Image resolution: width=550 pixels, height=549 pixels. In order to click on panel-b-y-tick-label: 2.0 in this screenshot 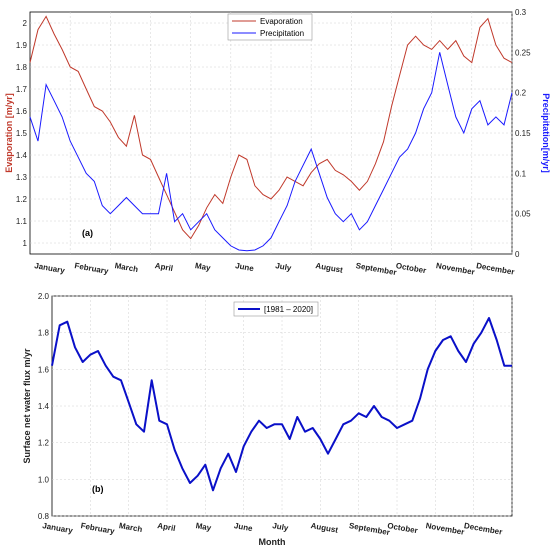, I will do `click(44, 296)`.